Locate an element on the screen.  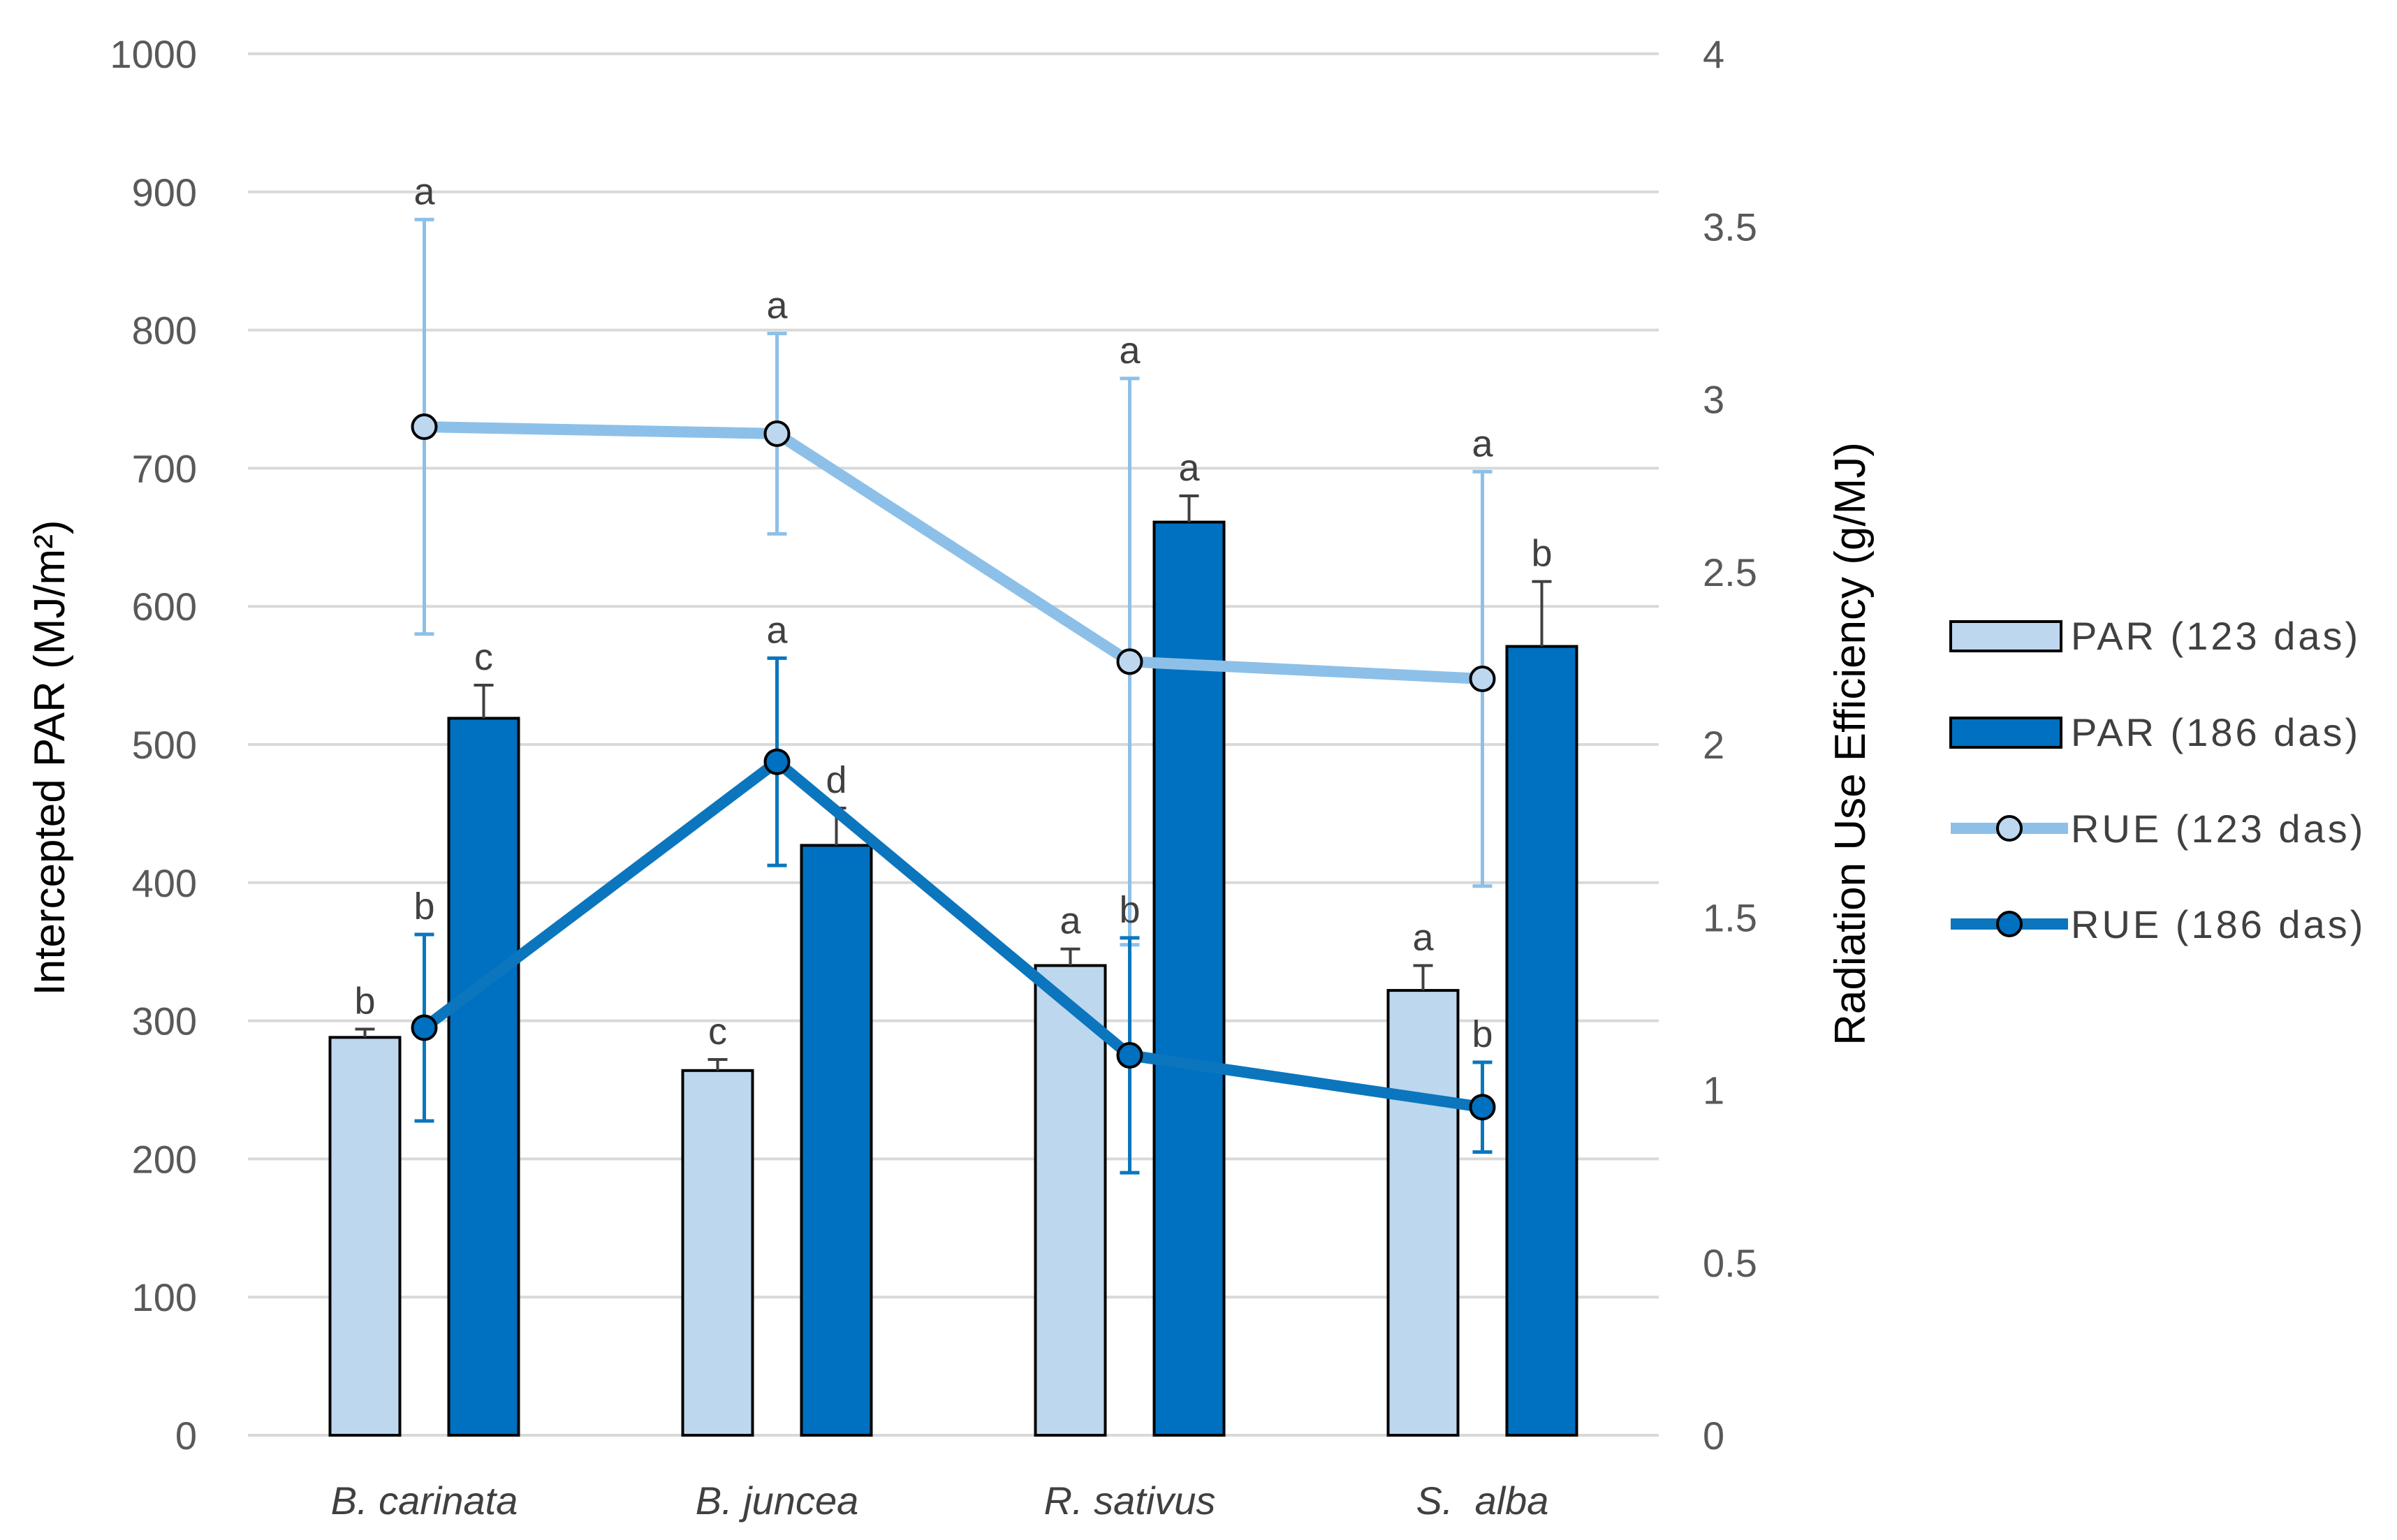
right-tick-label: 4 is located at coordinates (1713, 54).